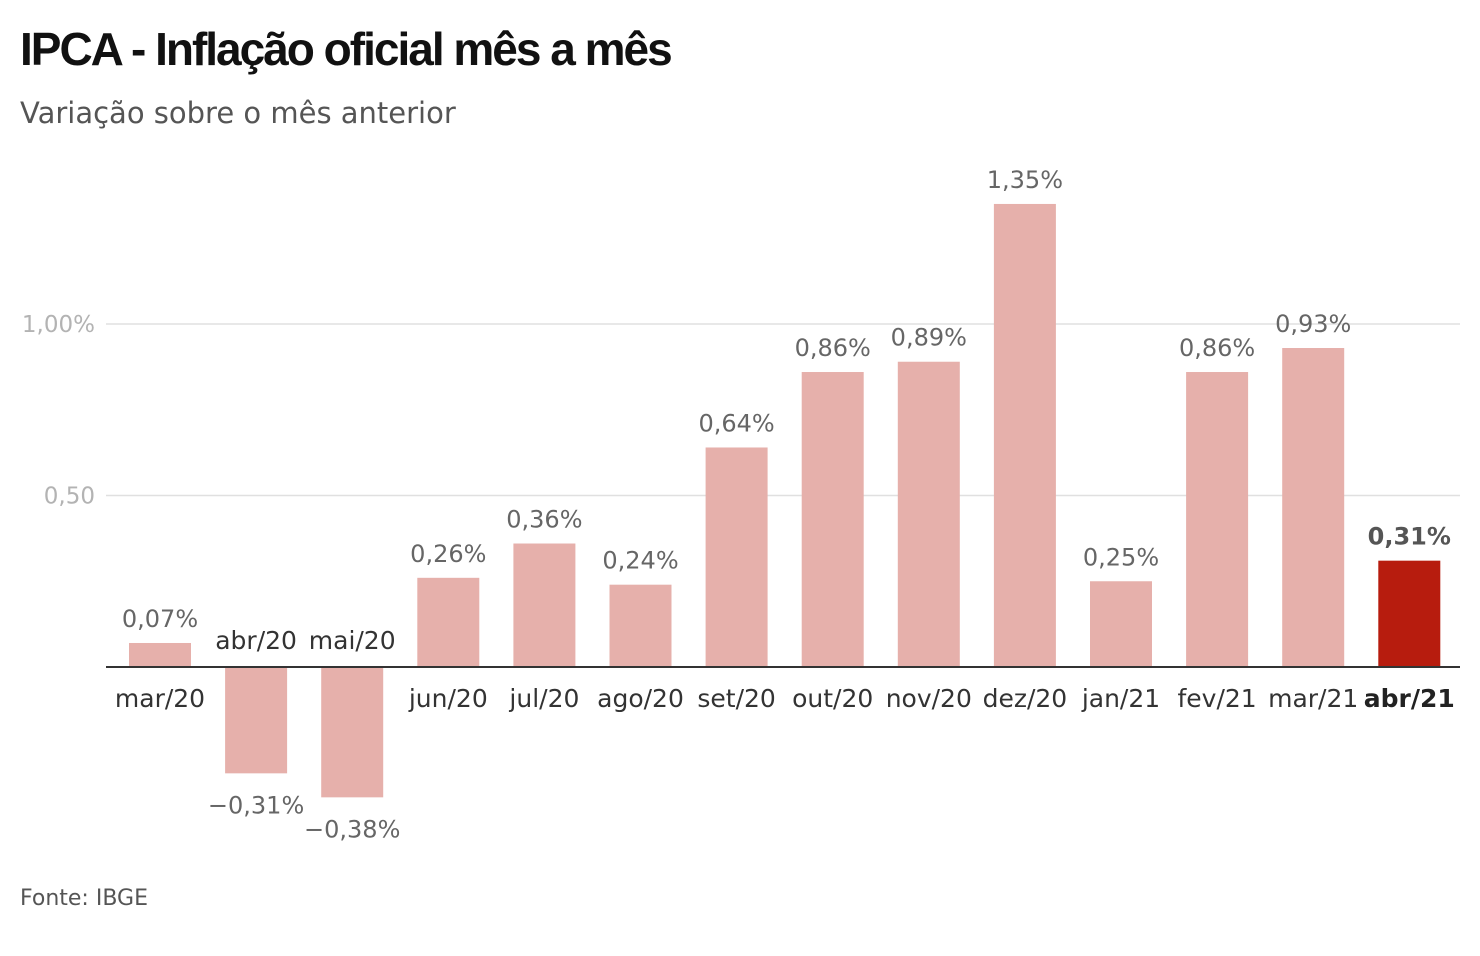  What do you see at coordinates (1313, 698) in the screenshot?
I see `x-tick-label: mar/21` at bounding box center [1313, 698].